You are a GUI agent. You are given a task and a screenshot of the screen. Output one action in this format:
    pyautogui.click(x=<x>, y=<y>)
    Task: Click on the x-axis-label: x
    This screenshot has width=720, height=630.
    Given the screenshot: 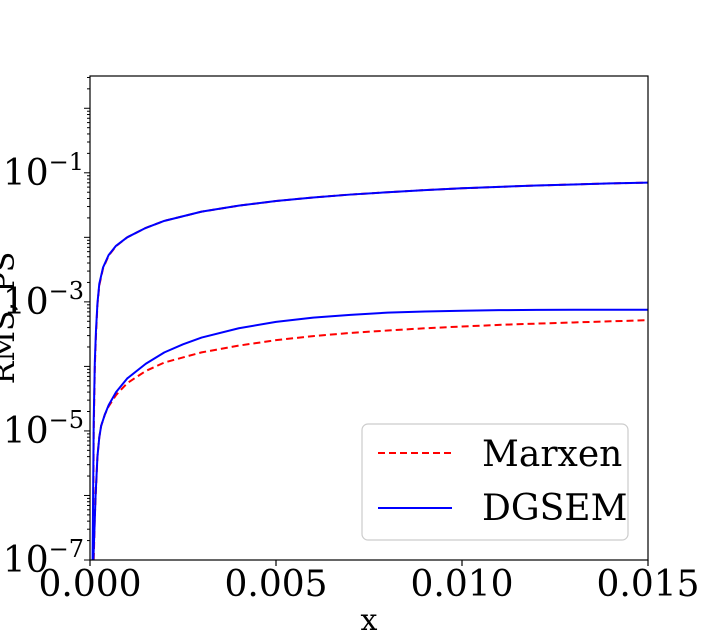 What is the action you would take?
    pyautogui.click(x=369, y=616)
    